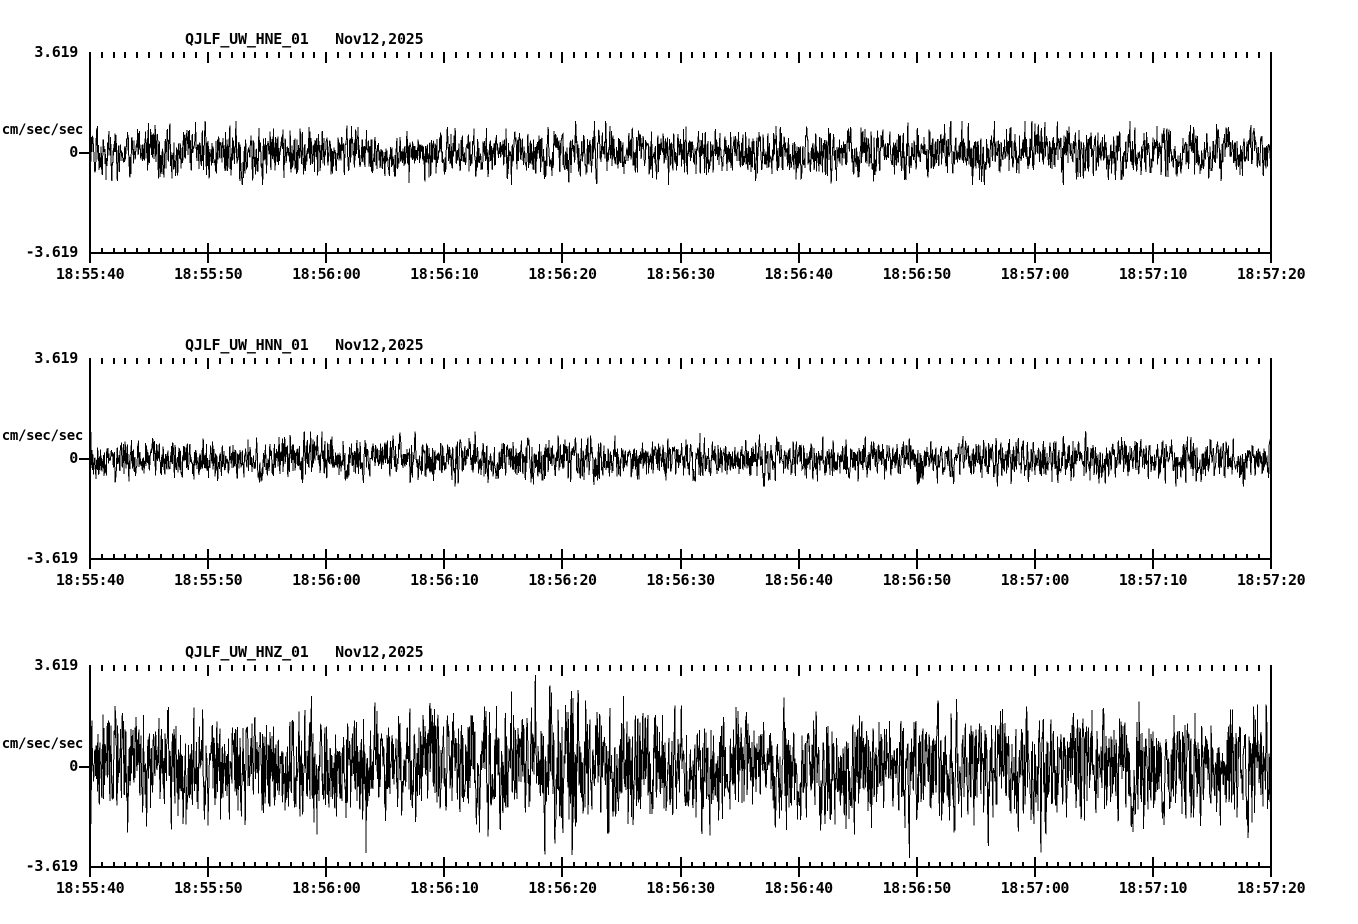 The height and width of the screenshot is (924, 1358). Describe the element at coordinates (444, 580) in the screenshot. I see `x-axis-tick-label: 18:56:10` at that location.